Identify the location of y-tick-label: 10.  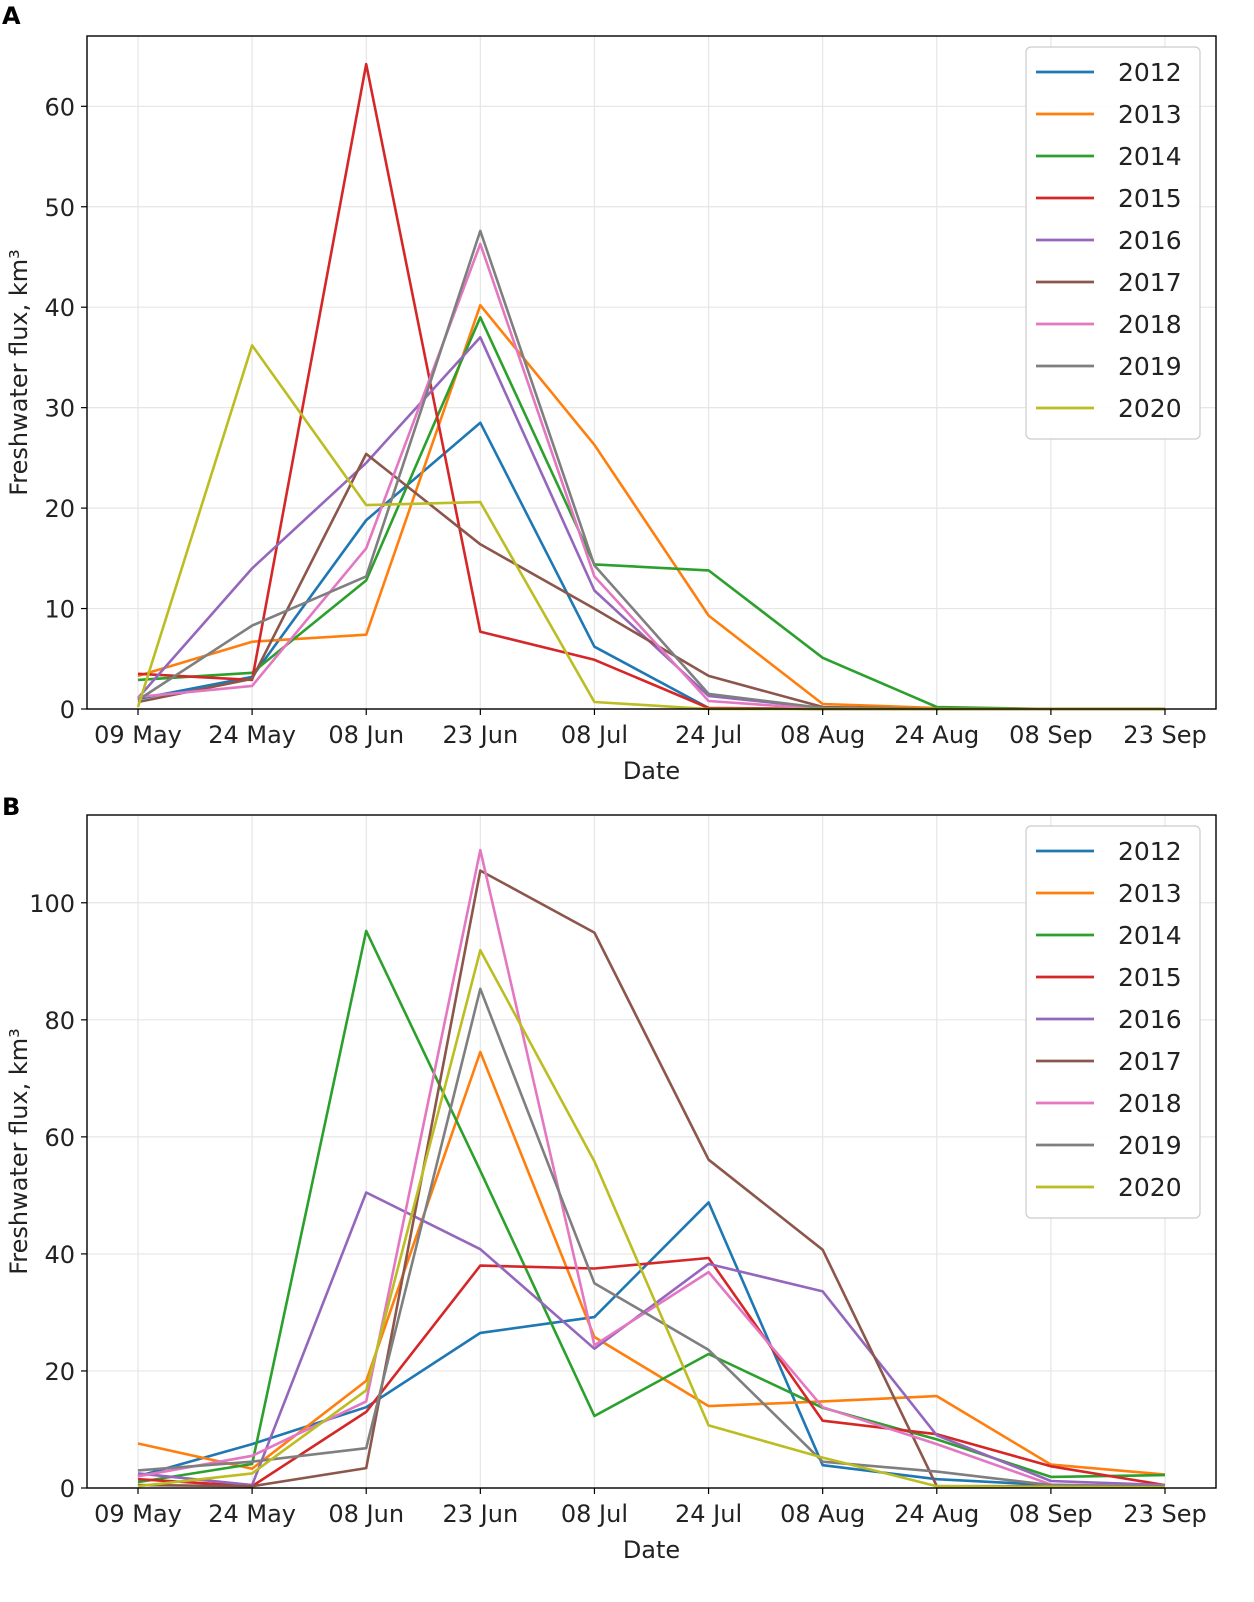
(59, 610).